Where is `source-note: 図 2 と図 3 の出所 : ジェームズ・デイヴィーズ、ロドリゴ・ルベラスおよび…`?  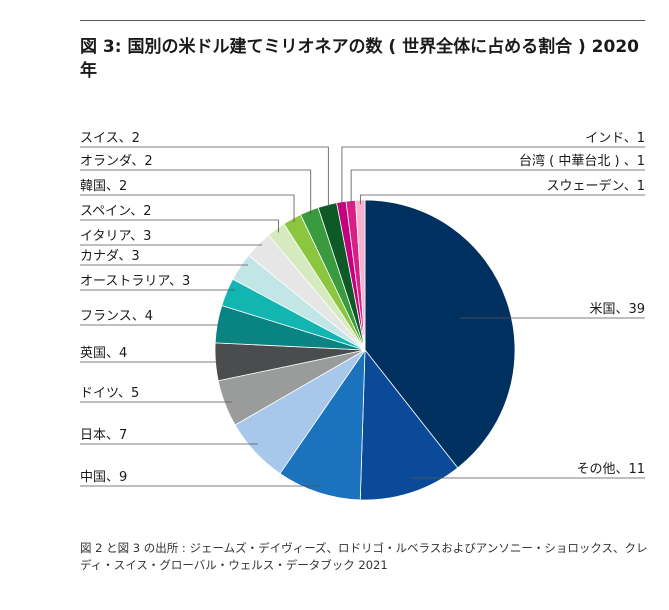
source-note: 図 2 と図 3 の出所 : ジェームズ・デイヴィーズ、ロドリゴ・ルベラスおよび… is located at coordinates (364, 556).